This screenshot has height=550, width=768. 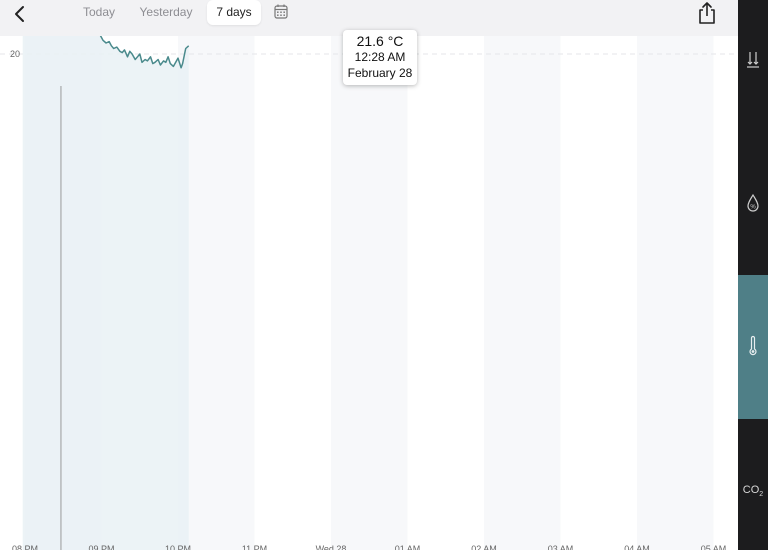 I want to click on tooltip-value: 21.6 °C, so click(x=380, y=41).